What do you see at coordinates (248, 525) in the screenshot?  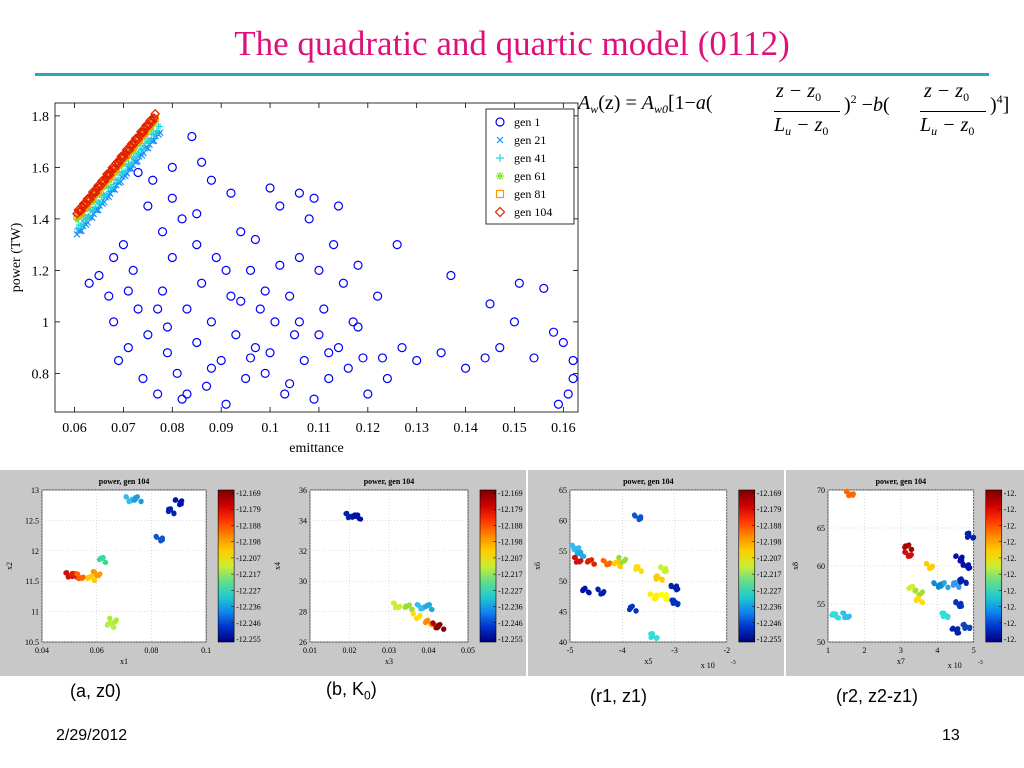 I see `colorbar-label: -12.188` at bounding box center [248, 525].